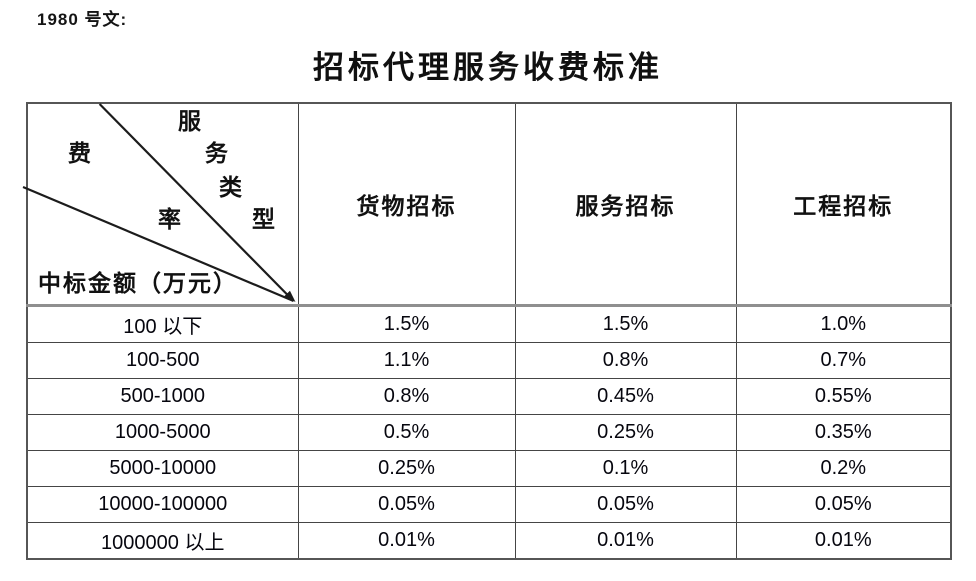 The image size is (976, 581). Describe the element at coordinates (216, 153) in the screenshot. I see `corner-char-type-2: 务` at that location.